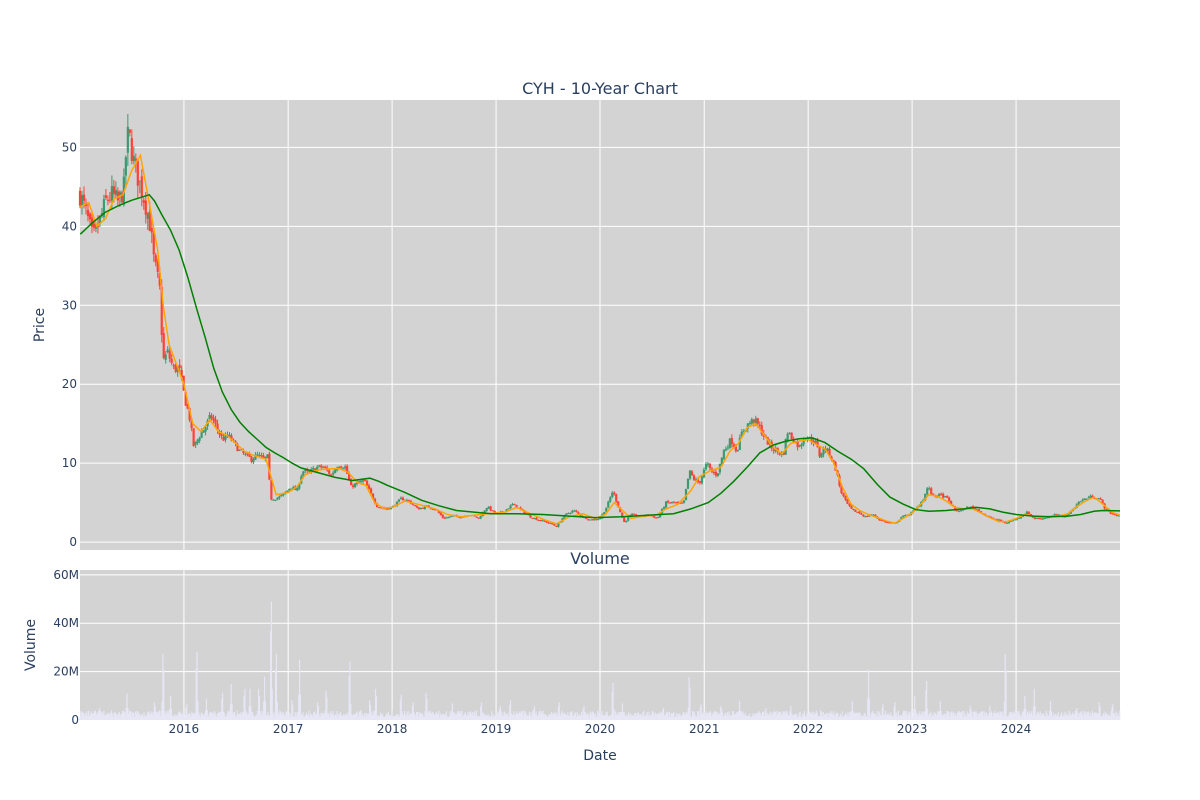  Describe the element at coordinates (184, 729) in the screenshot. I see `volume-x-tick-label: 2016` at that location.